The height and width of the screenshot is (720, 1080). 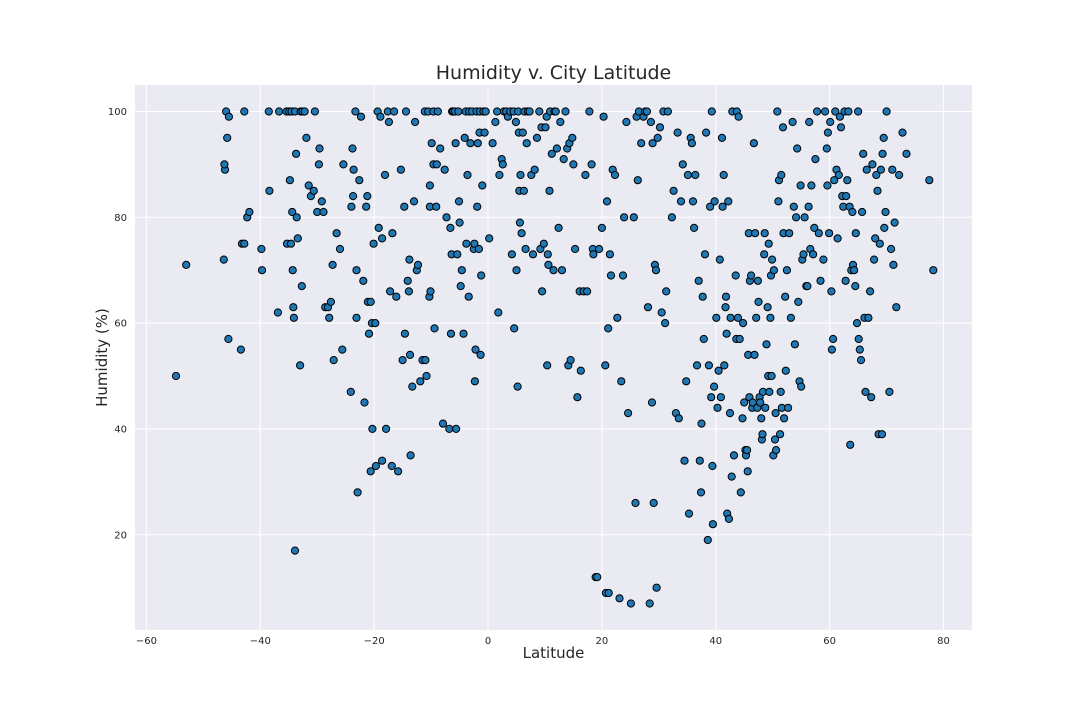 What do you see at coordinates (102, 357) in the screenshot?
I see `y-axis-label: Humidity (%)` at bounding box center [102, 357].